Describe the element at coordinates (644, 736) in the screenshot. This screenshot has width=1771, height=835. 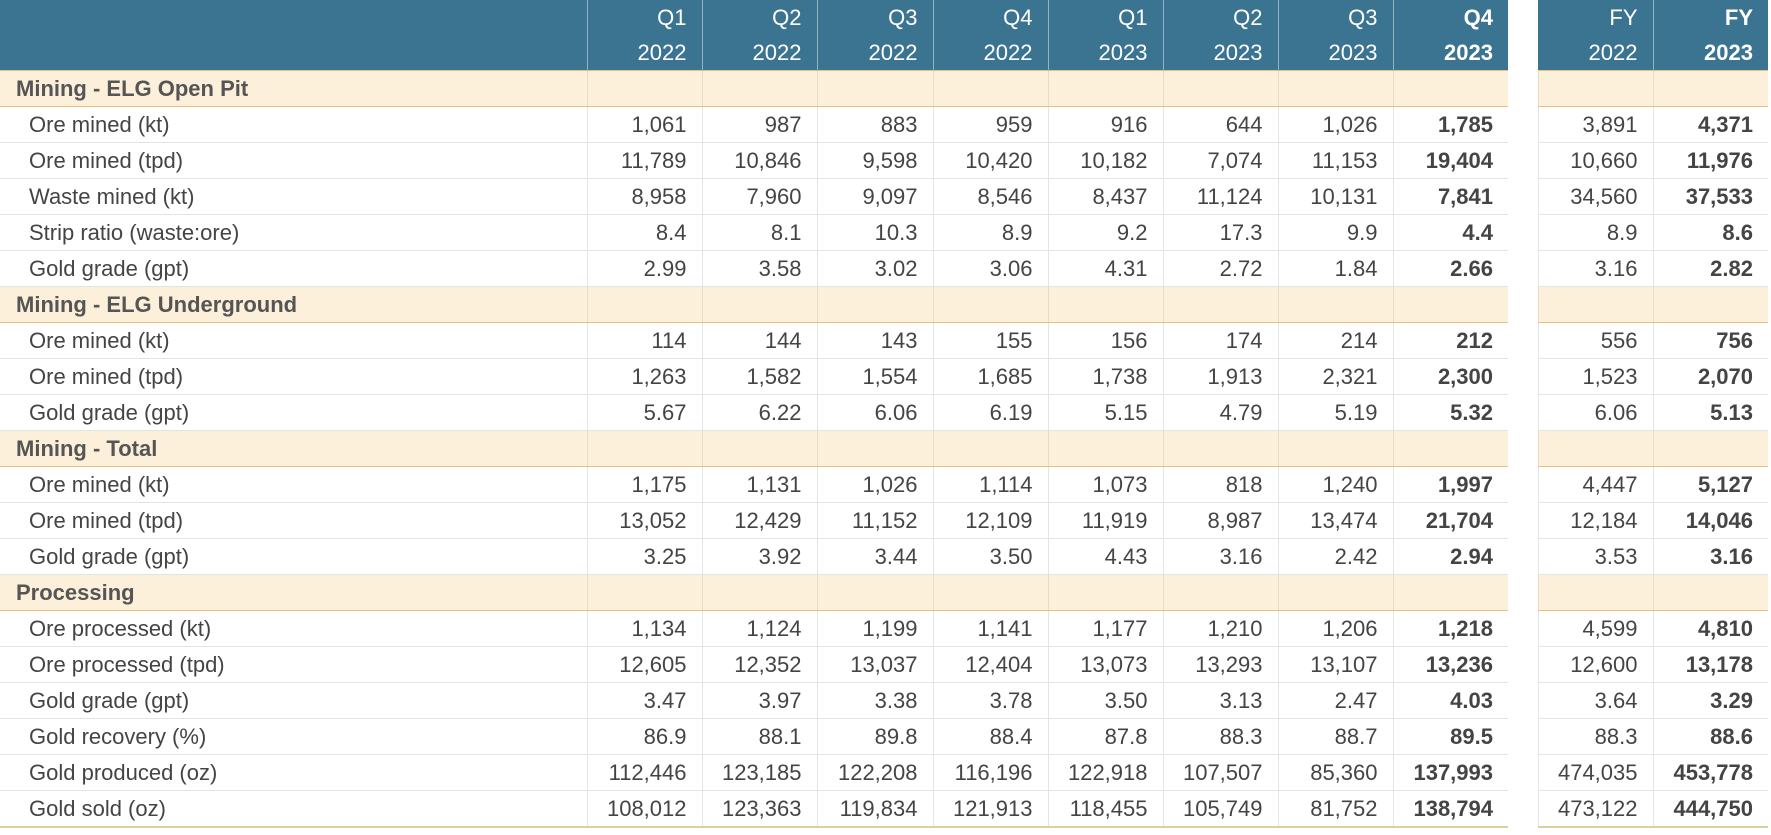
I see `value-cell: 86.9` at that location.